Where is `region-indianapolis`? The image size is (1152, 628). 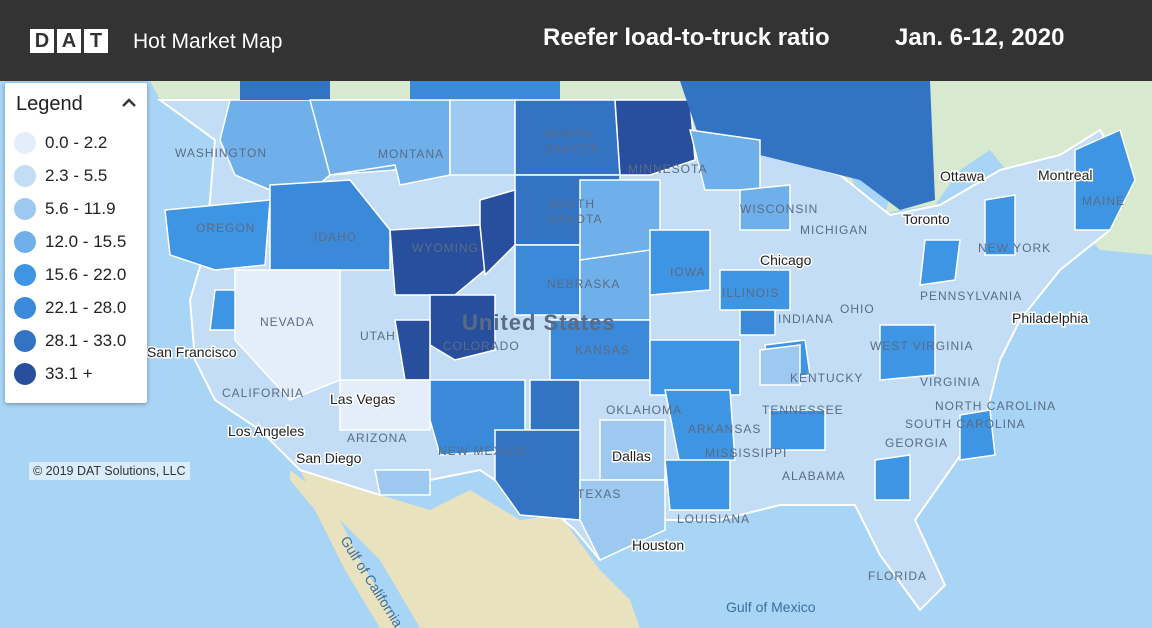
region-indianapolis is located at coordinates (757, 322).